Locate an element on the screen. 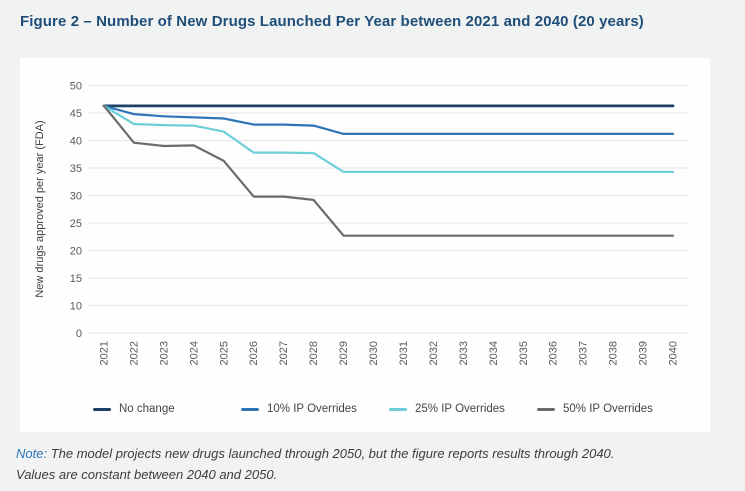  y-tick-label: 0 is located at coordinates (79, 334).